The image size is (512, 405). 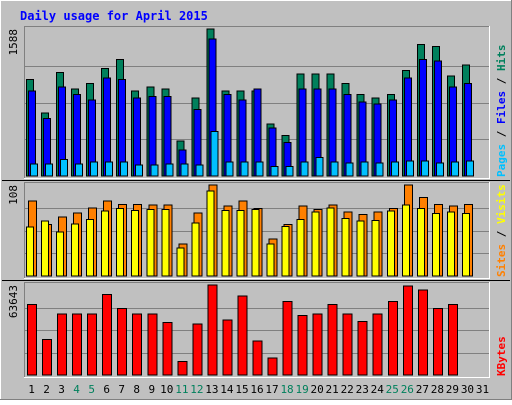 What do you see at coordinates (501, 58) in the screenshot?
I see `panel-0-legend-part-4: Hits` at bounding box center [501, 58].